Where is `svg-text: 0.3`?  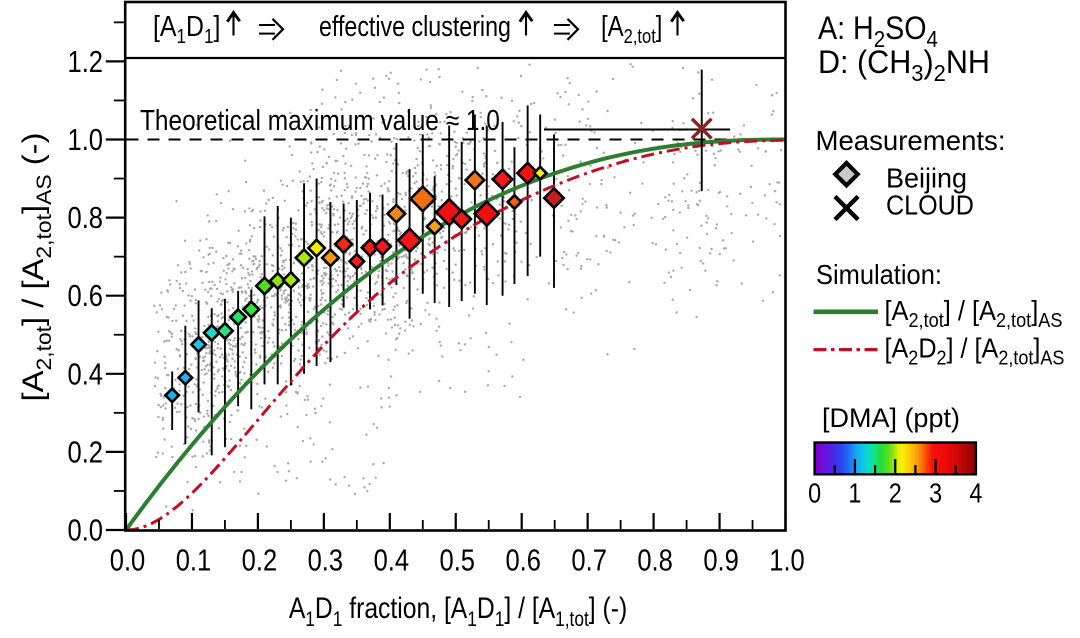 svg-text: 0.3 is located at coordinates (325, 560).